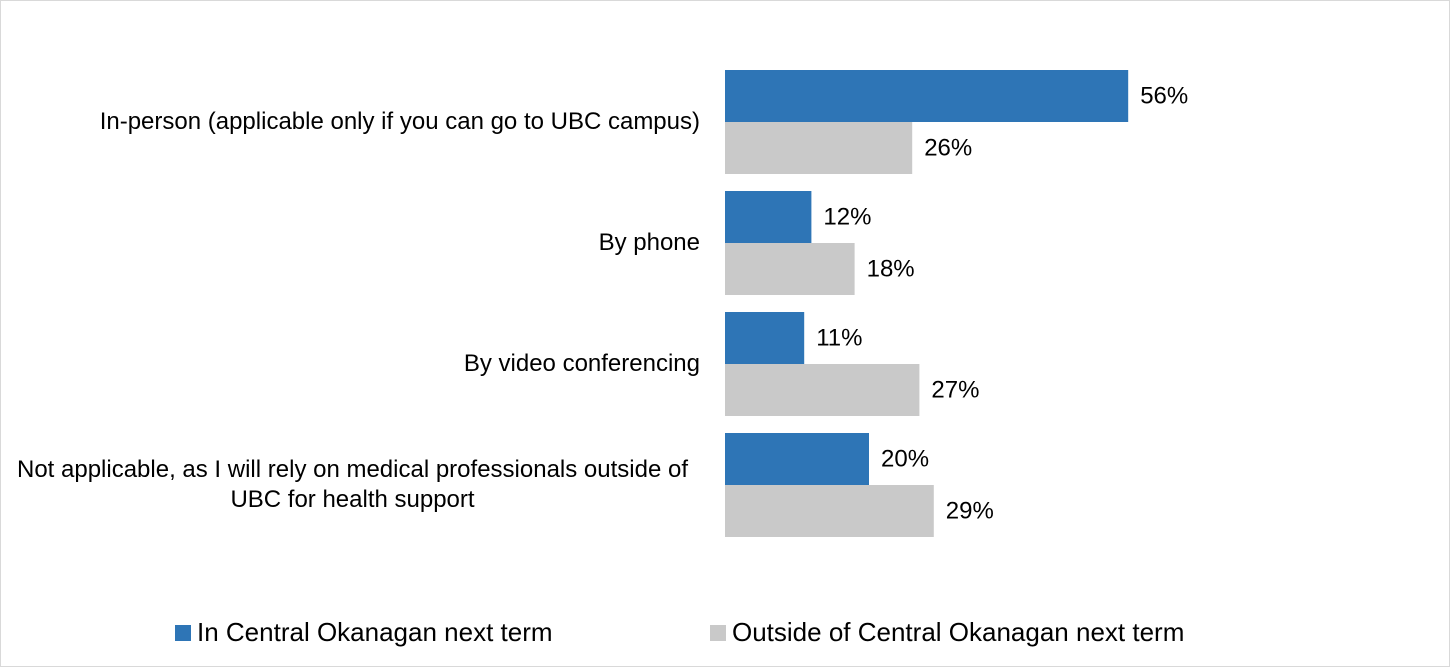  I want to click on value-label: 18%, so click(891, 268).